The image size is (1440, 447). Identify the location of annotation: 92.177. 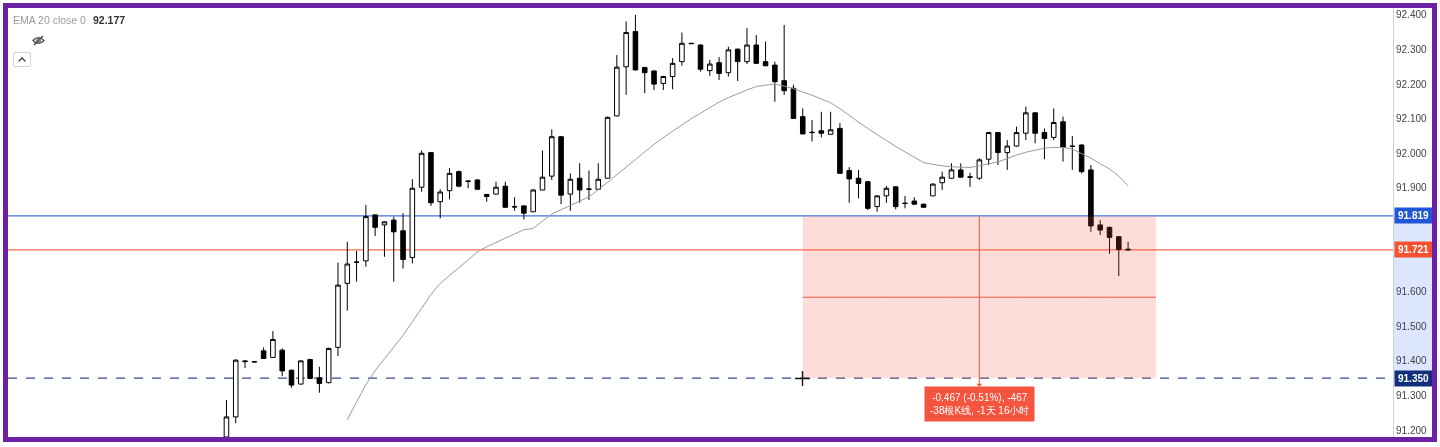
(109, 20).